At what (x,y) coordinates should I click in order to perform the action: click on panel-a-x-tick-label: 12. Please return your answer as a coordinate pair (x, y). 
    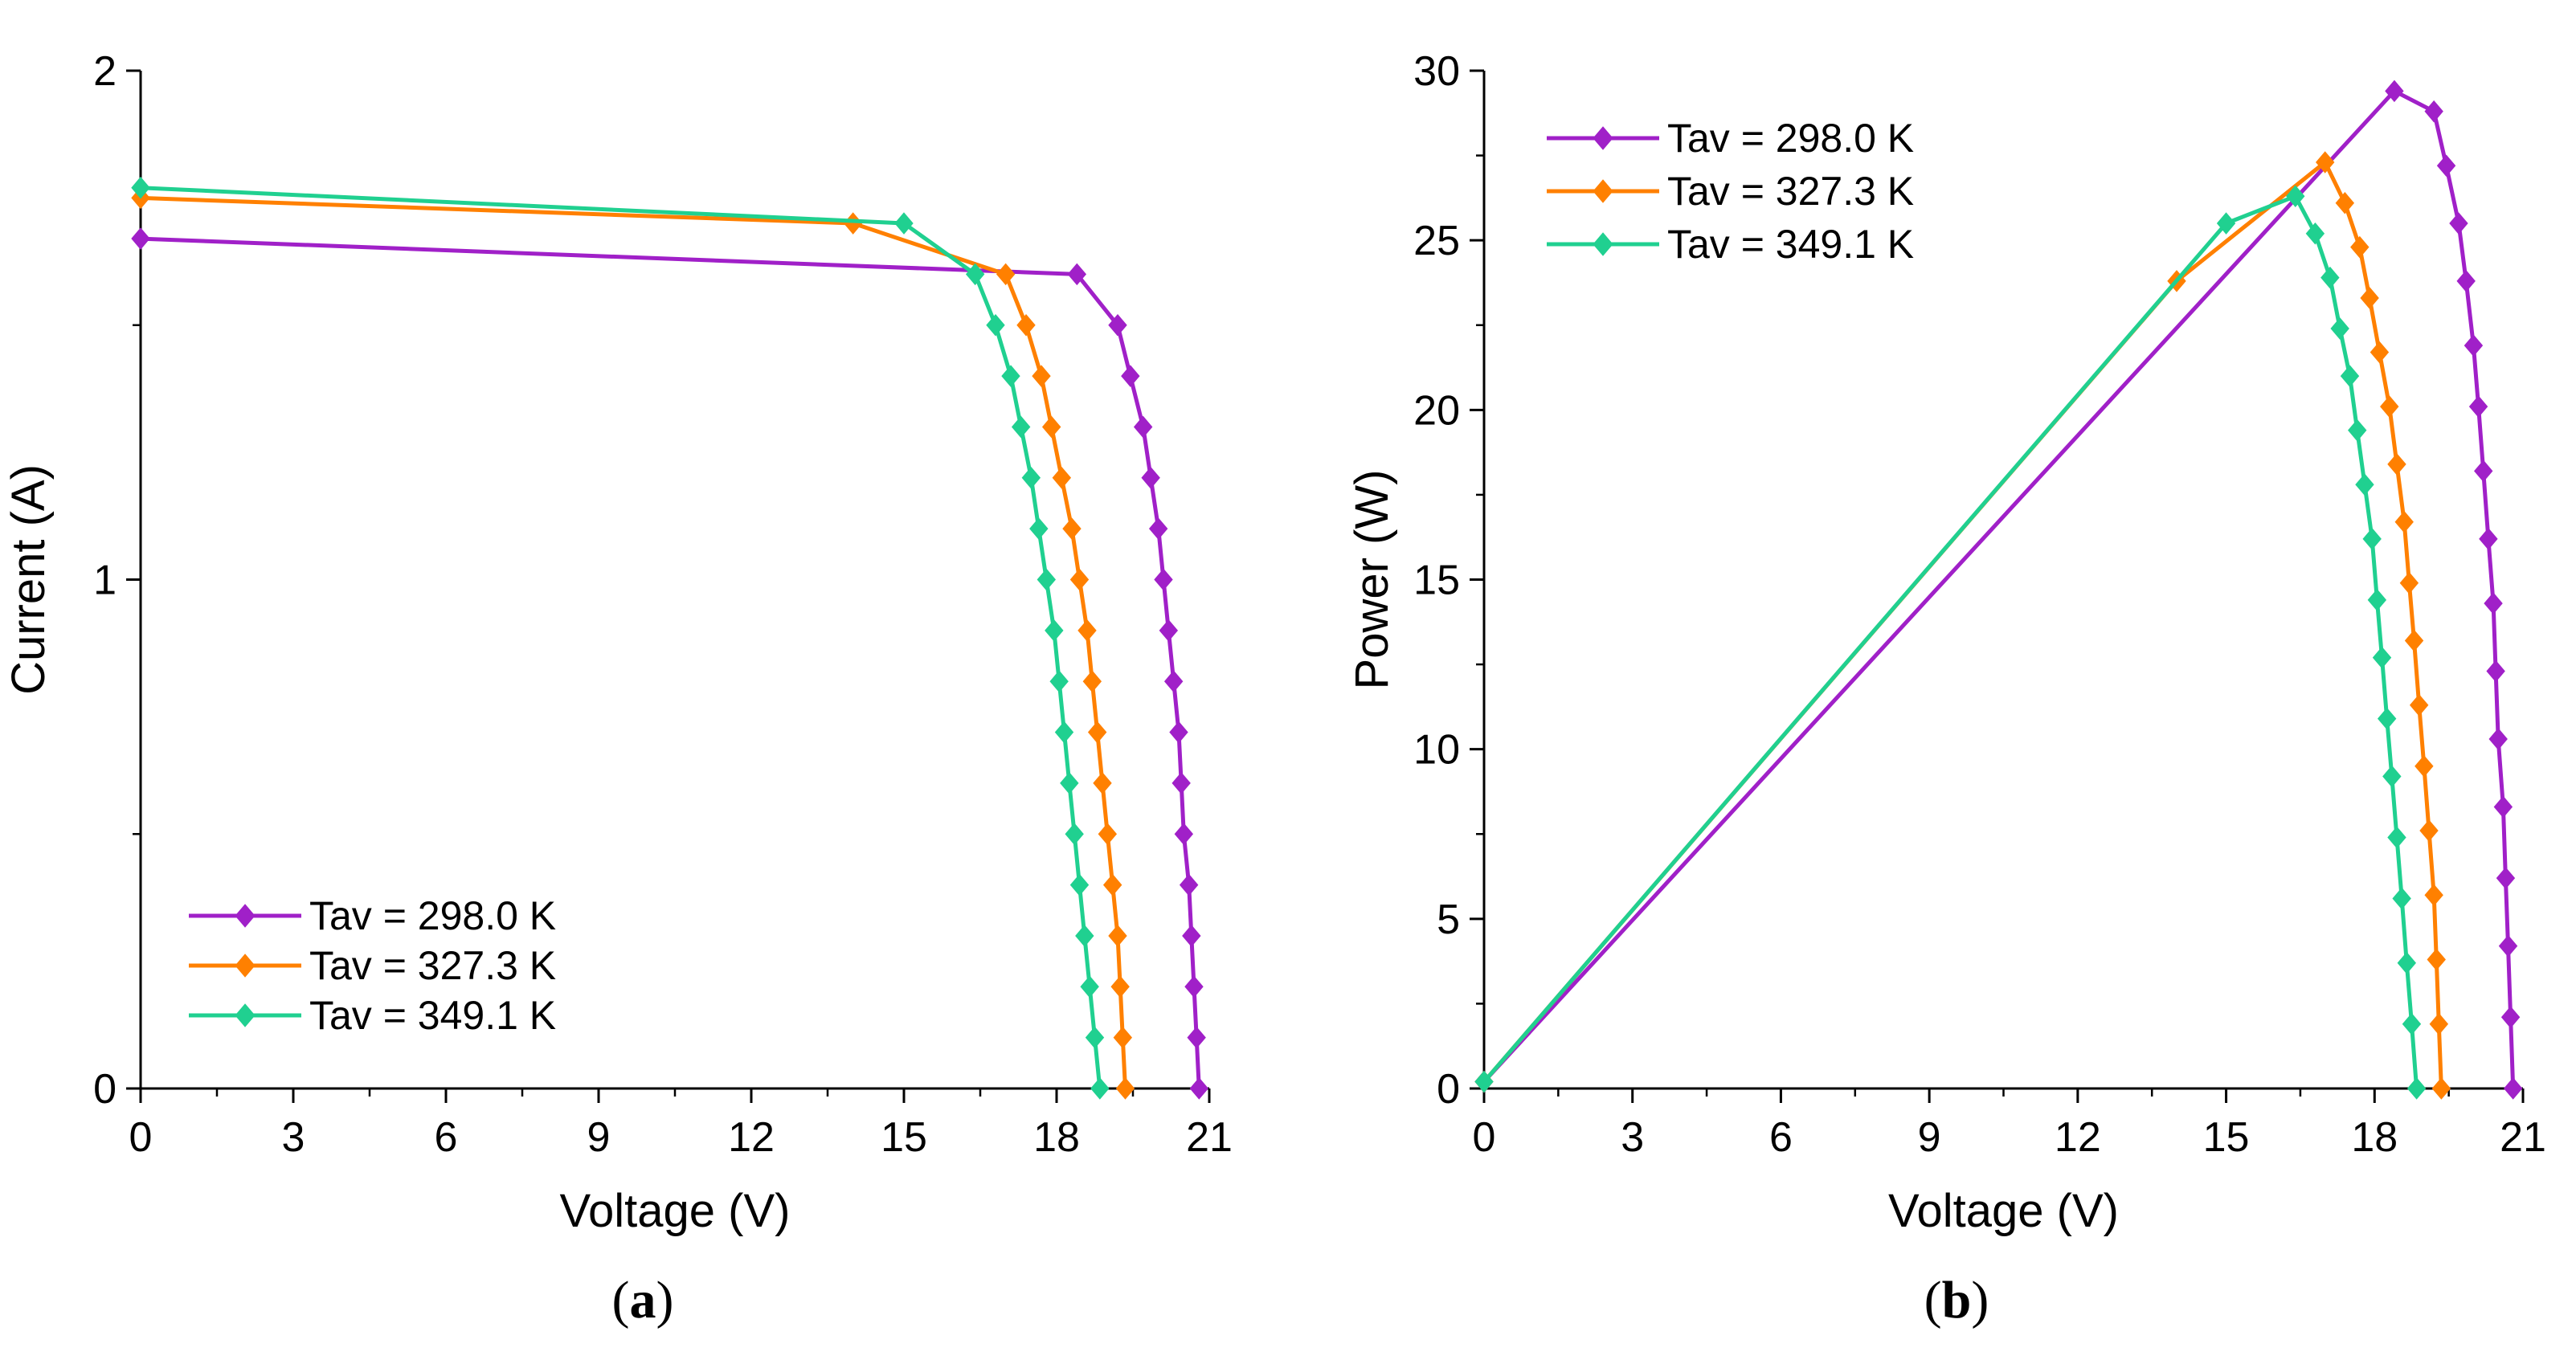
    Looking at the image, I should click on (751, 1137).